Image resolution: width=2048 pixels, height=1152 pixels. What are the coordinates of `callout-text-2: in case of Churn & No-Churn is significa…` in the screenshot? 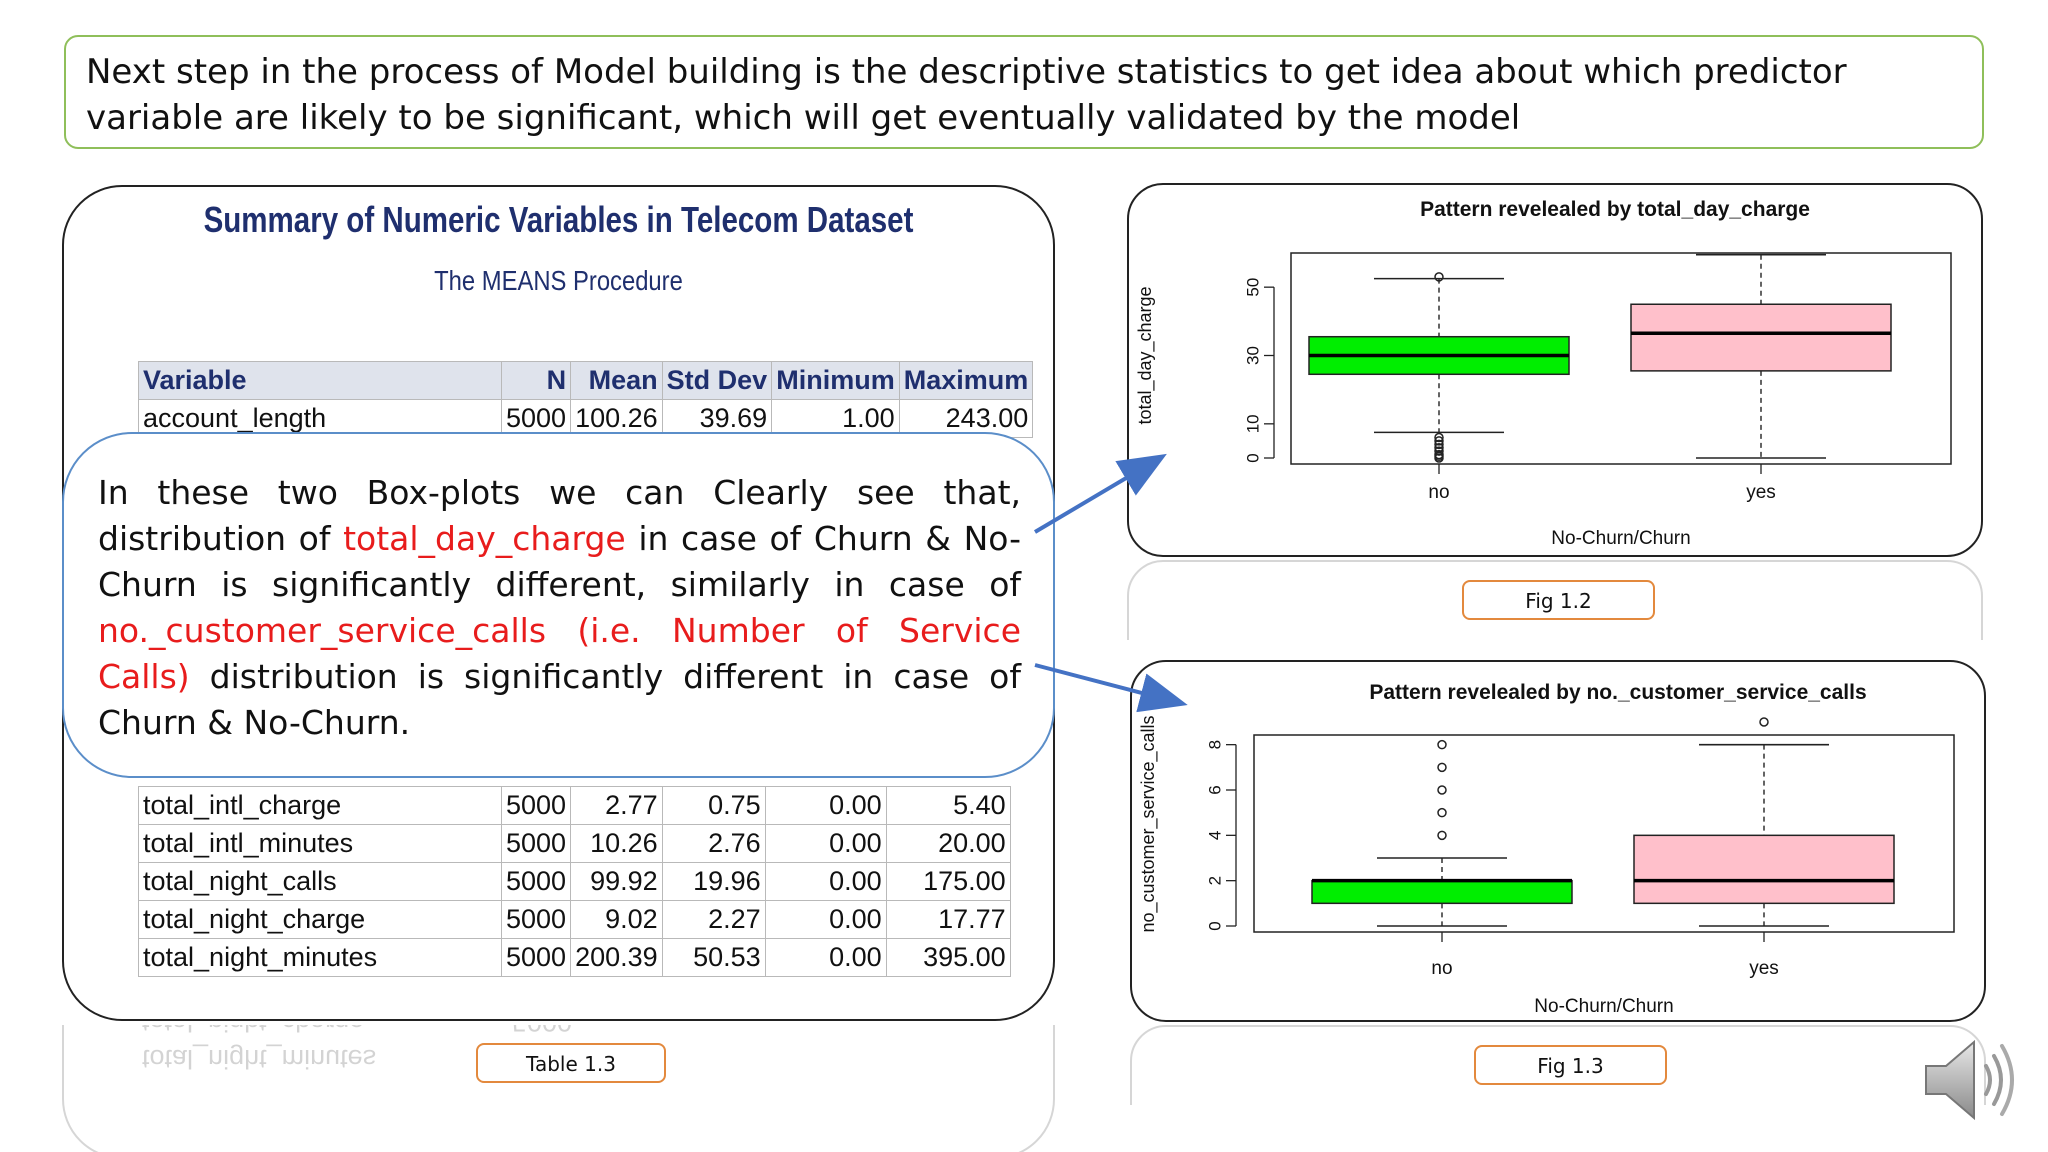 It's located at (559, 561).